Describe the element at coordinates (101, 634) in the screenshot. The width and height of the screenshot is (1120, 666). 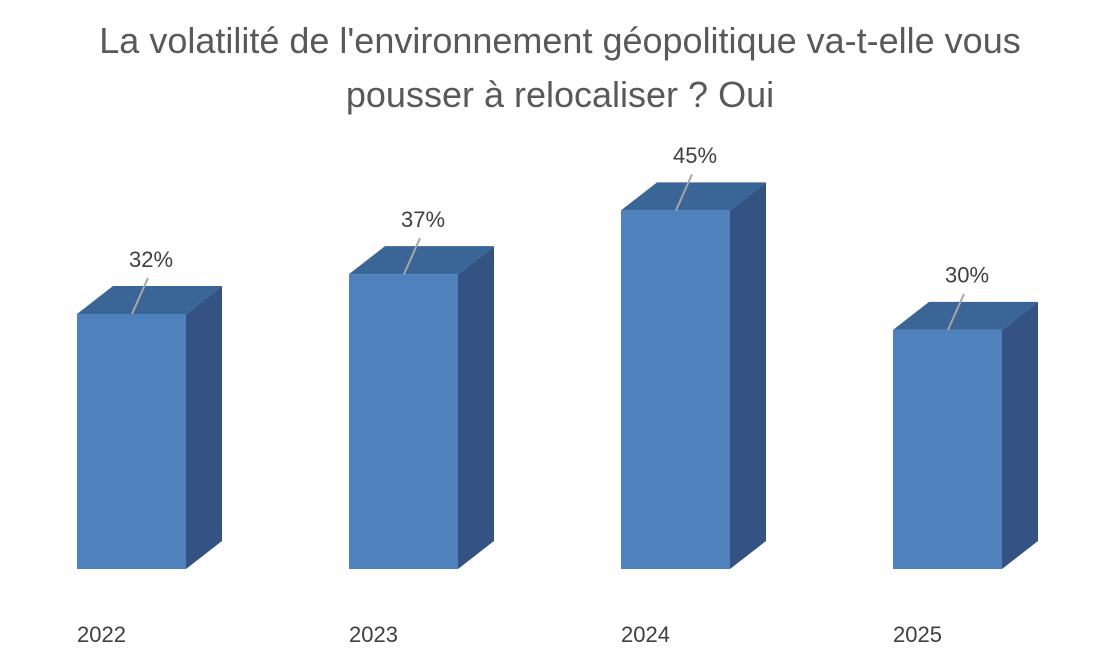
I see `category-label-2022: 2022` at that location.